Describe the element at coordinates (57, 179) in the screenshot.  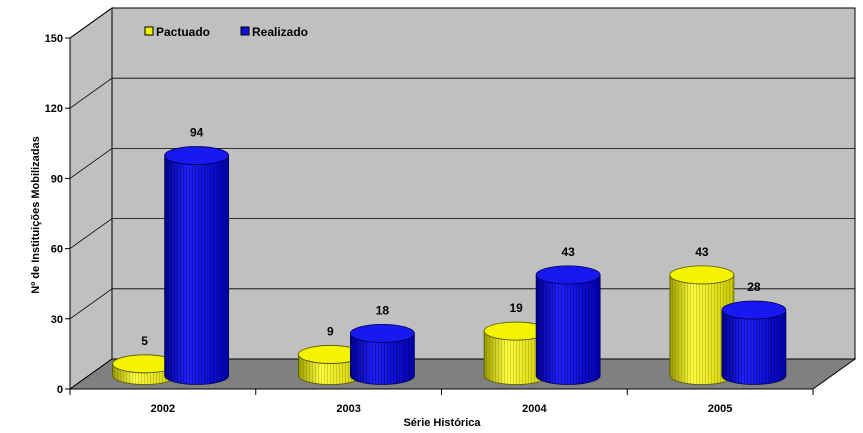
I see `y-tick-label: 90` at that location.